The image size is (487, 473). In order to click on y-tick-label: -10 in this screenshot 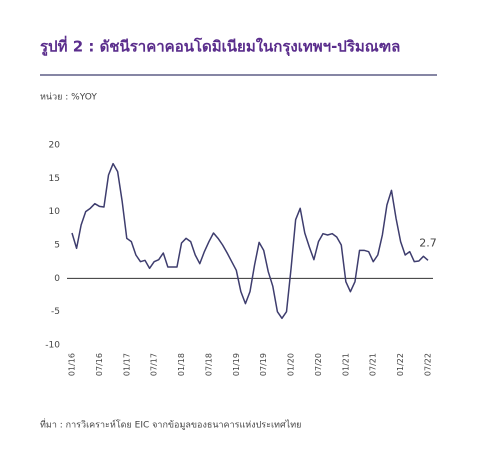, I will do `click(52, 346)`.